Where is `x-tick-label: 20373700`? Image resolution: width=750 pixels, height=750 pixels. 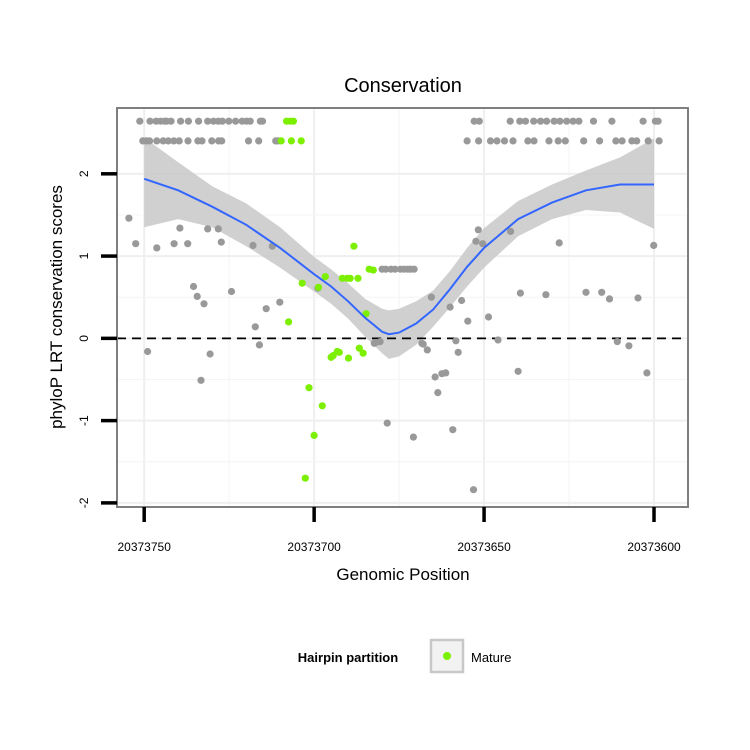
x-tick-label: 20373700 is located at coordinates (314, 547).